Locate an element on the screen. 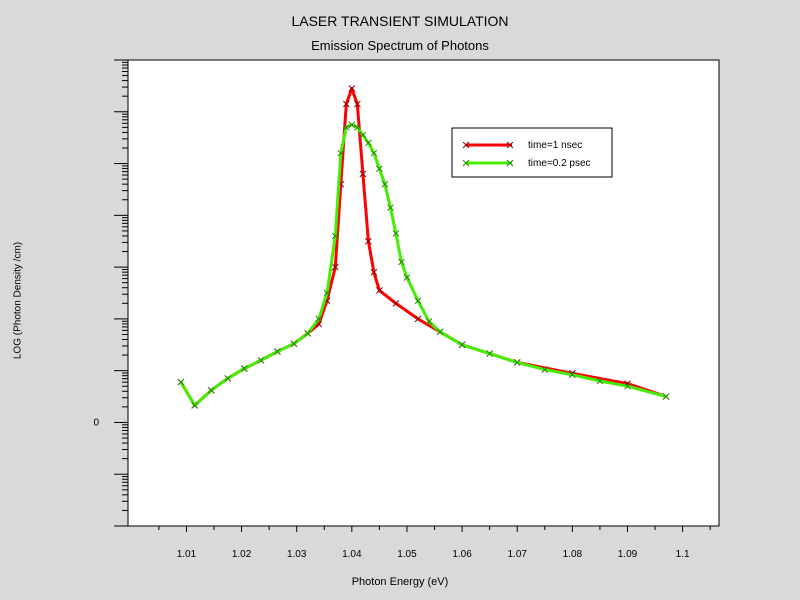 This screenshot has width=800, height=600. x-tick-label: 1.05 is located at coordinates (407, 554).